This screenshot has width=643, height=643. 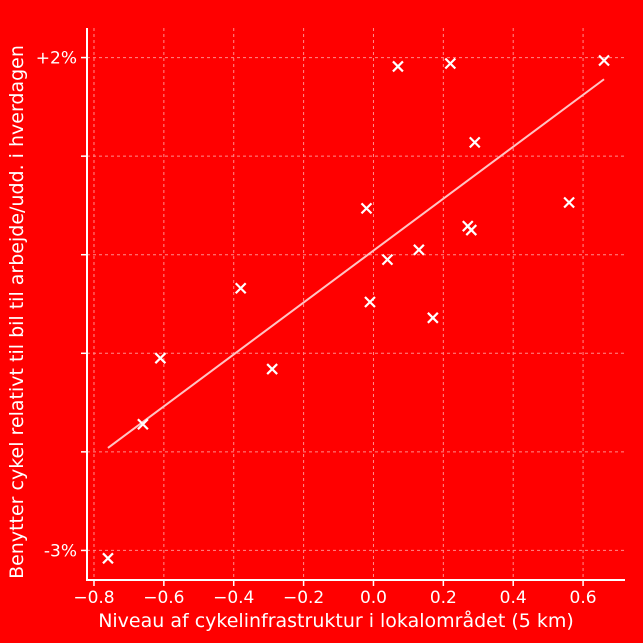 I want to click on x-tick-label: 0.6, so click(x=583, y=598).